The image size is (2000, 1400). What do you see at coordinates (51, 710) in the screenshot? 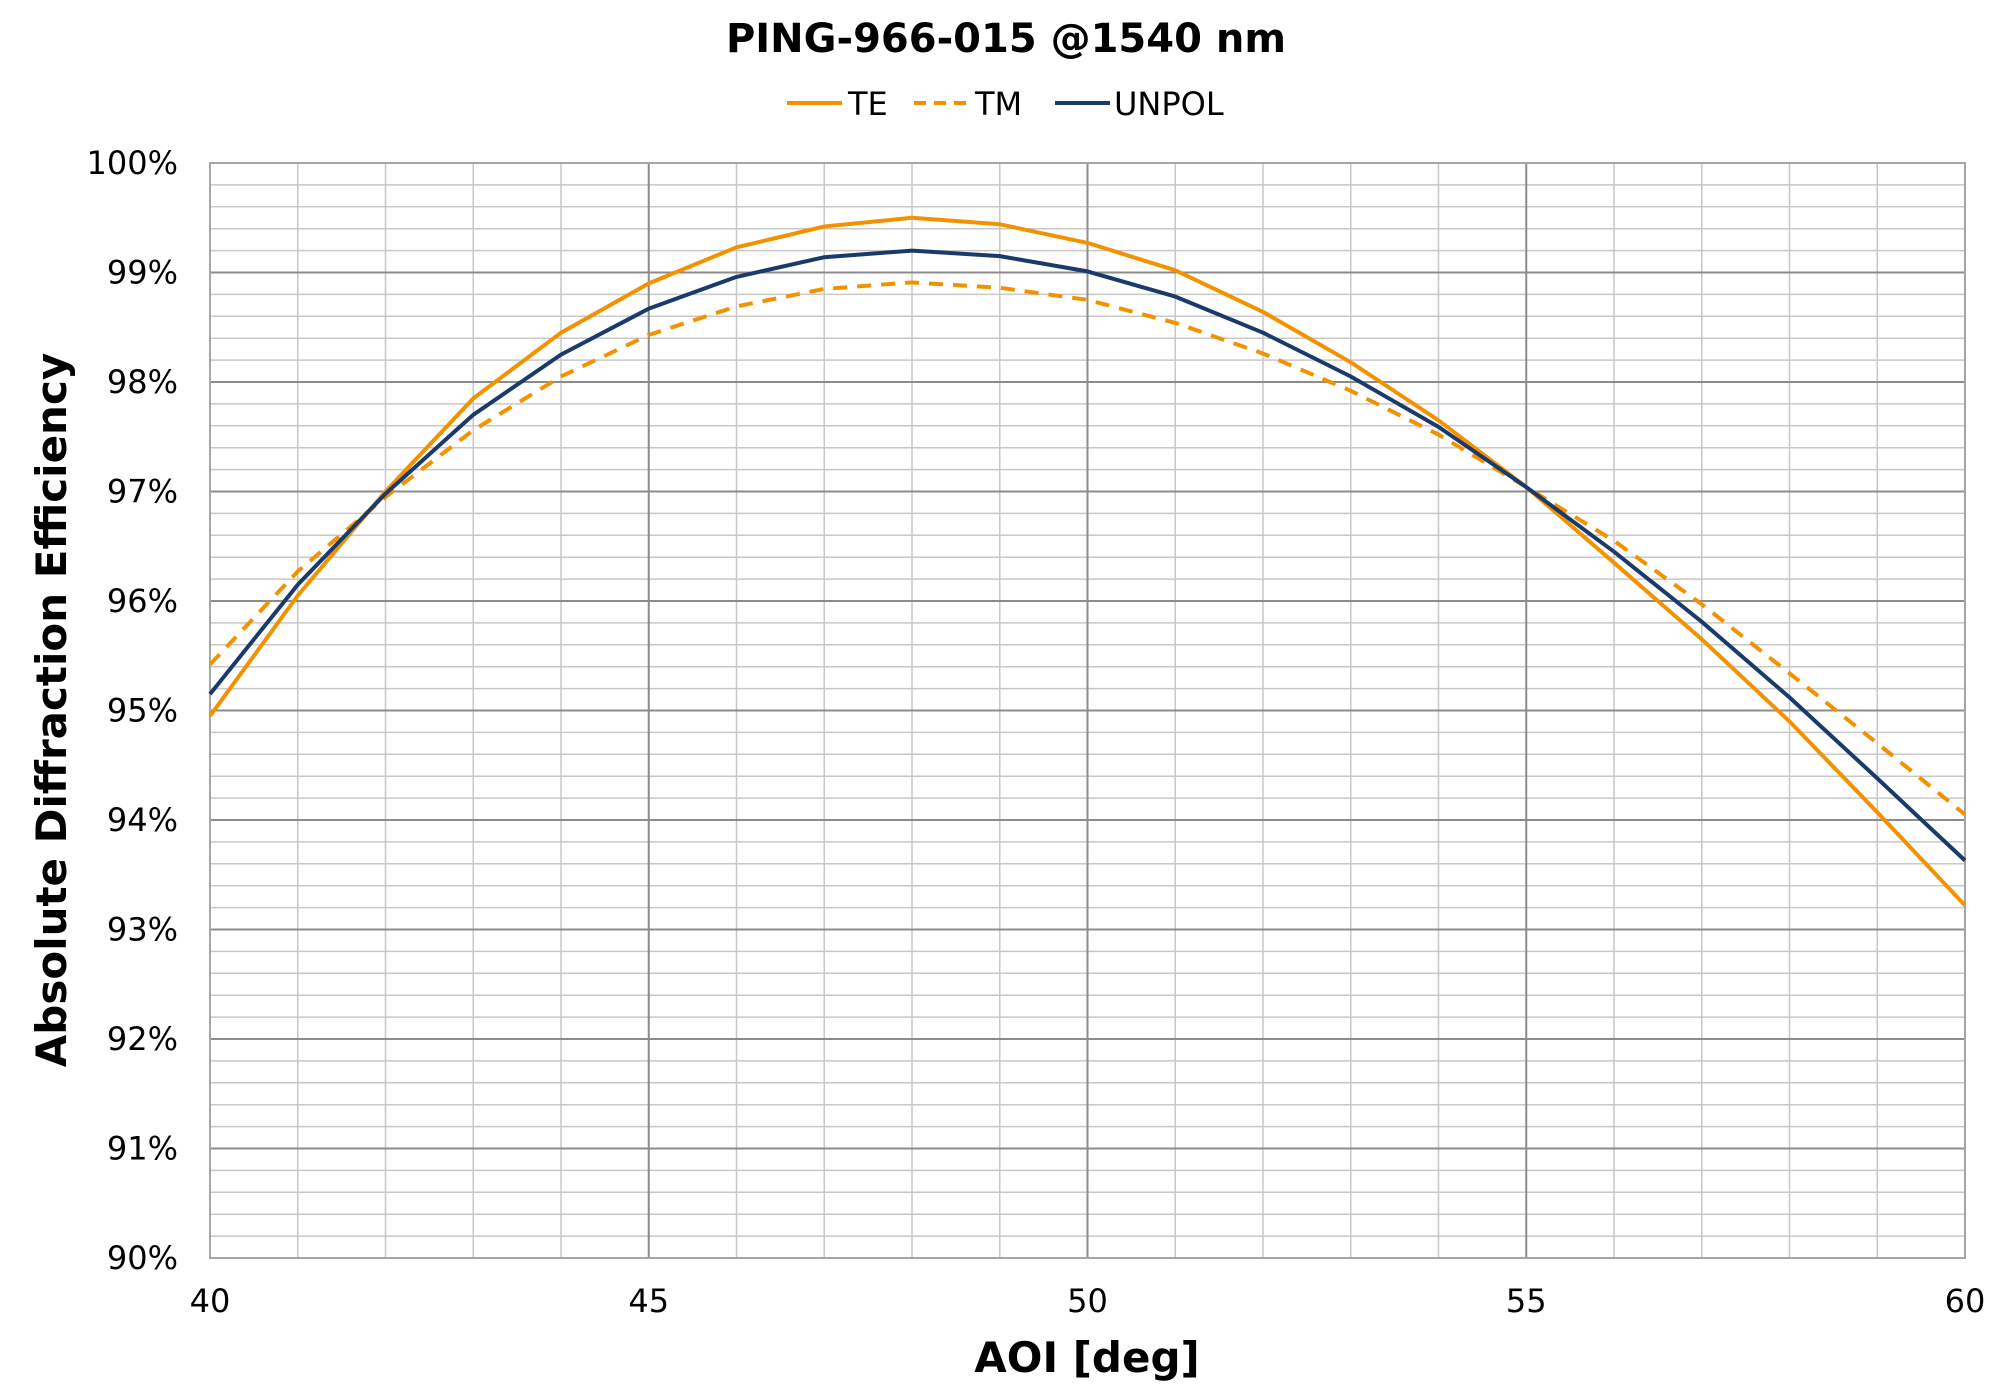
I see `y-axis-title: Absolute Diffraction Efficiency` at bounding box center [51, 710].